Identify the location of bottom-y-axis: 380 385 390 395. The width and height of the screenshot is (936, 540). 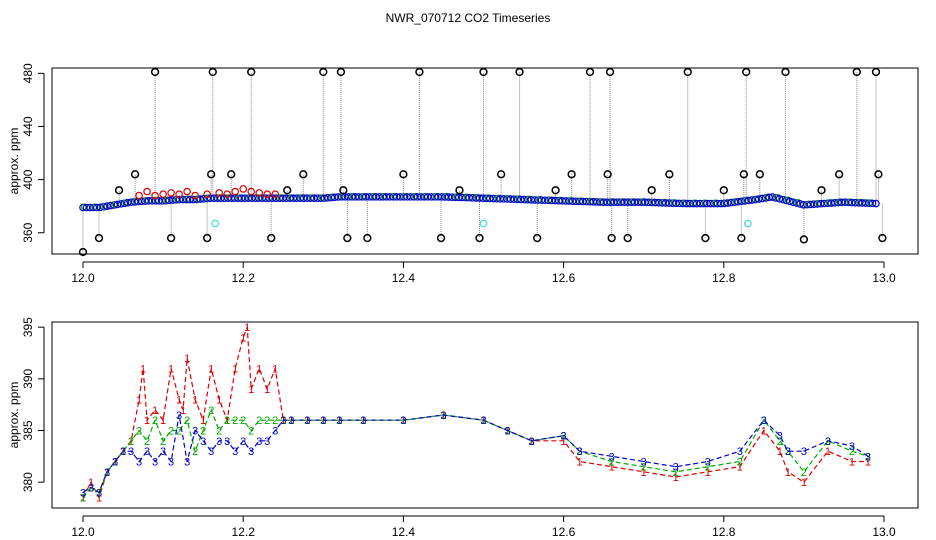
(33, 404).